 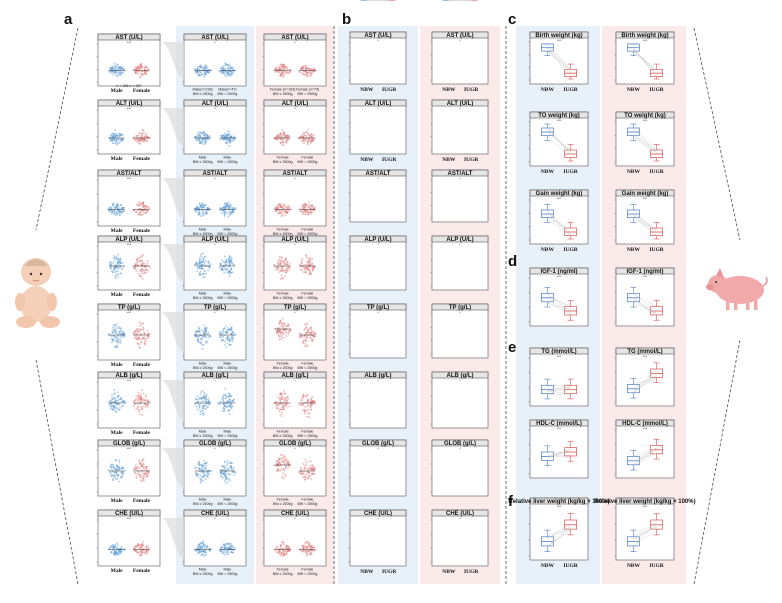 I want to click on x-tick-label: Male(n=236), so click(x=202, y=90).